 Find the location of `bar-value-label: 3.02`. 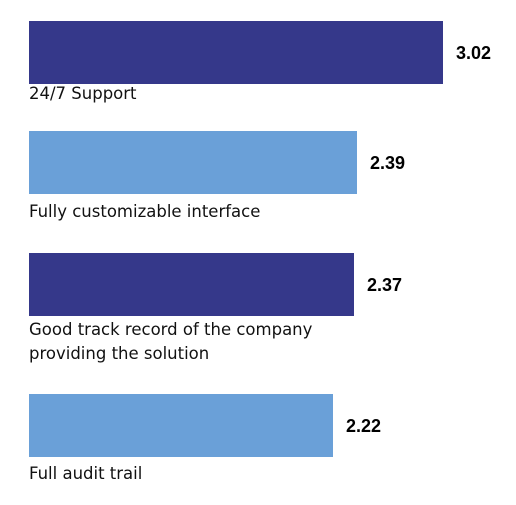

bar-value-label: 3.02 is located at coordinates (474, 52).